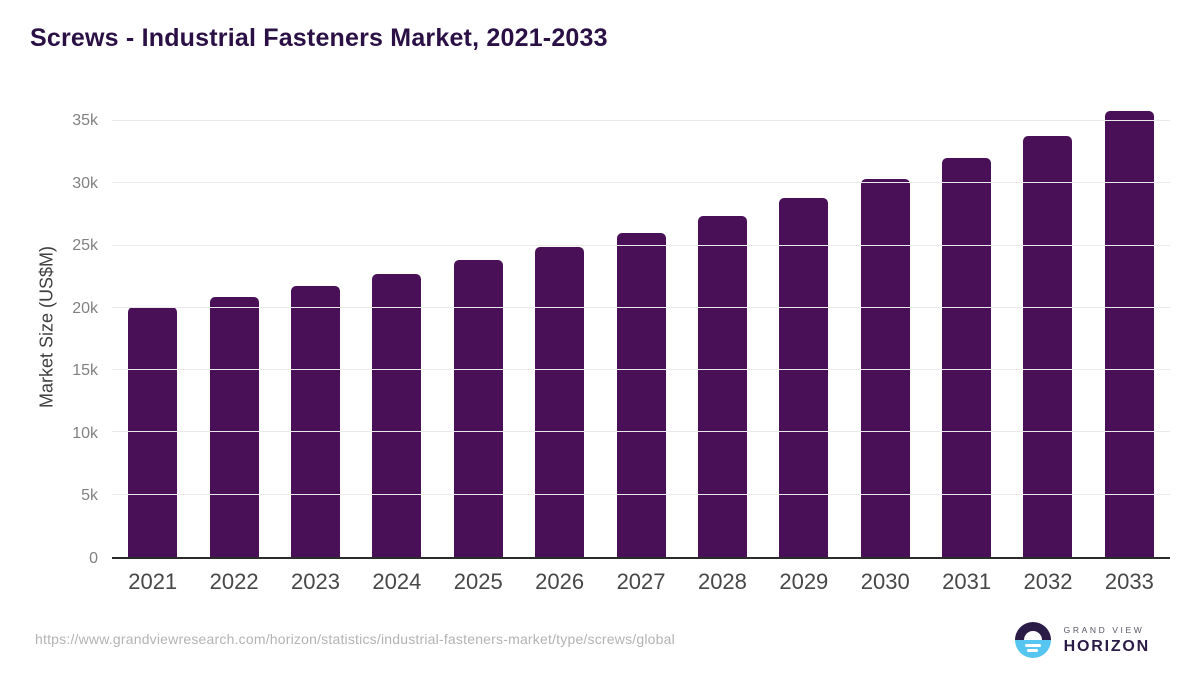 This screenshot has height=675, width=1200. I want to click on y-tick-label-15k: 15k, so click(85, 371).